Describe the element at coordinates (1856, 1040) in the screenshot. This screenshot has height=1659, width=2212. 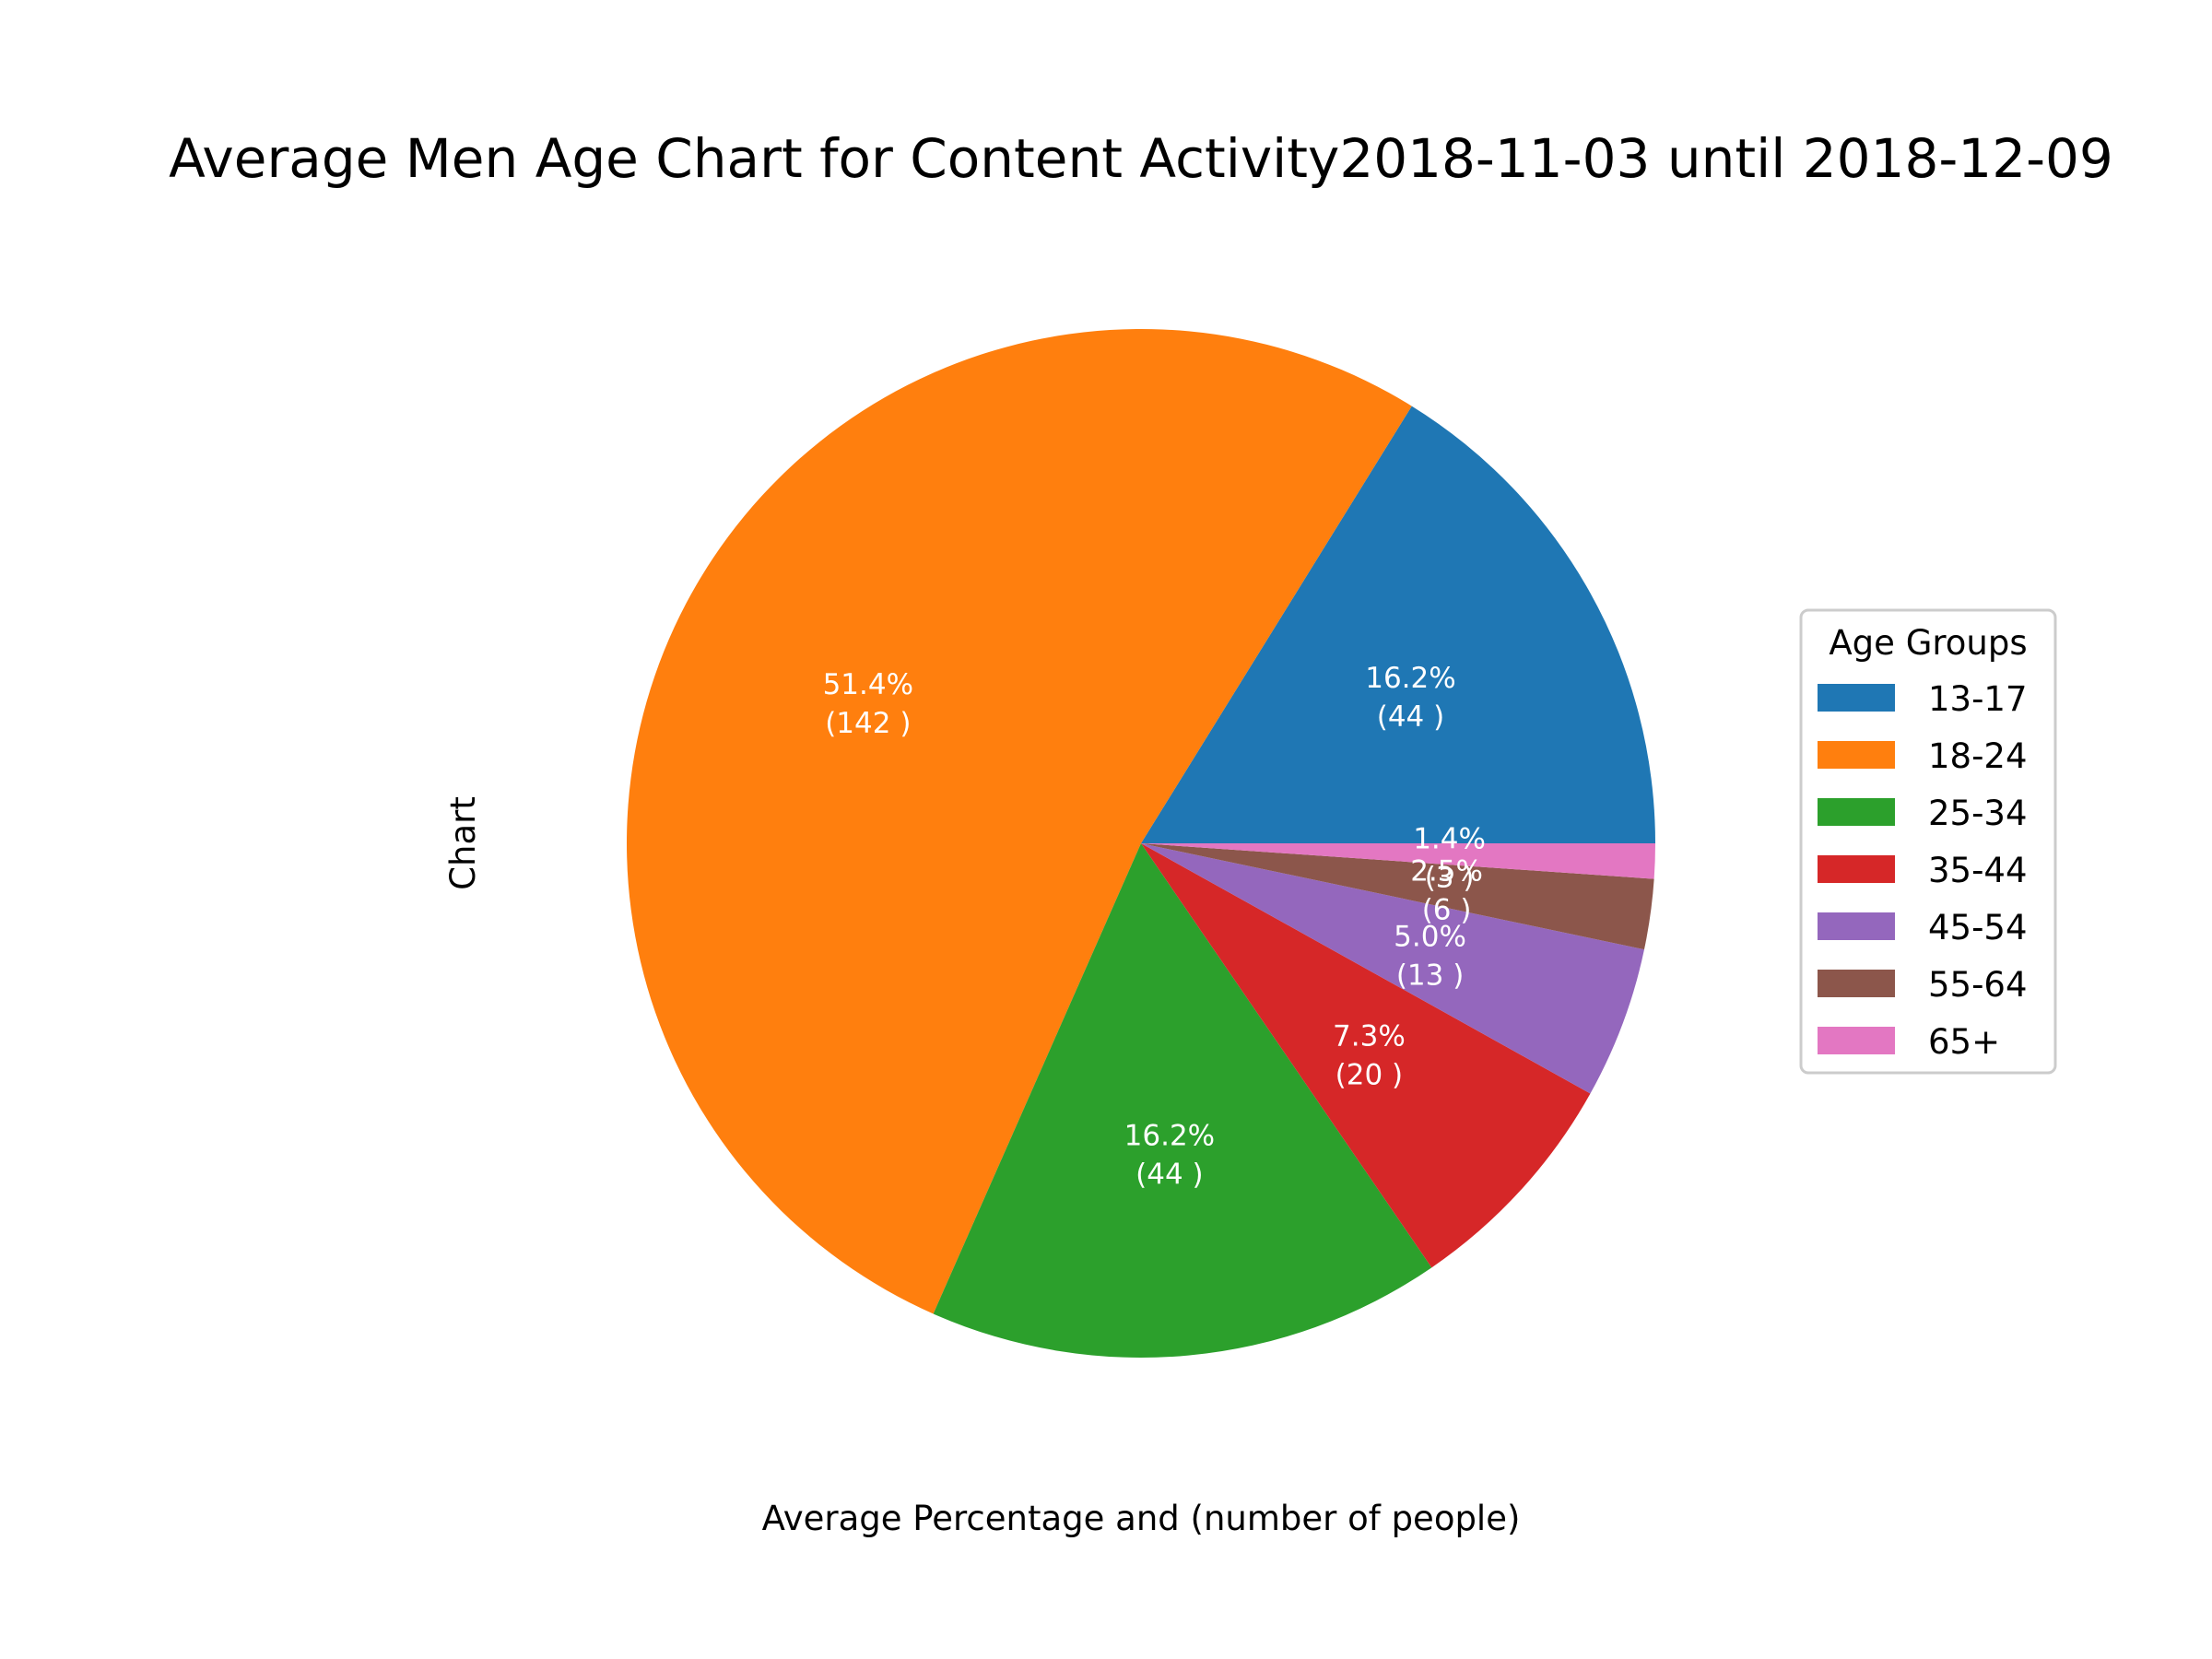
I see `legend-swatch-65+` at that location.